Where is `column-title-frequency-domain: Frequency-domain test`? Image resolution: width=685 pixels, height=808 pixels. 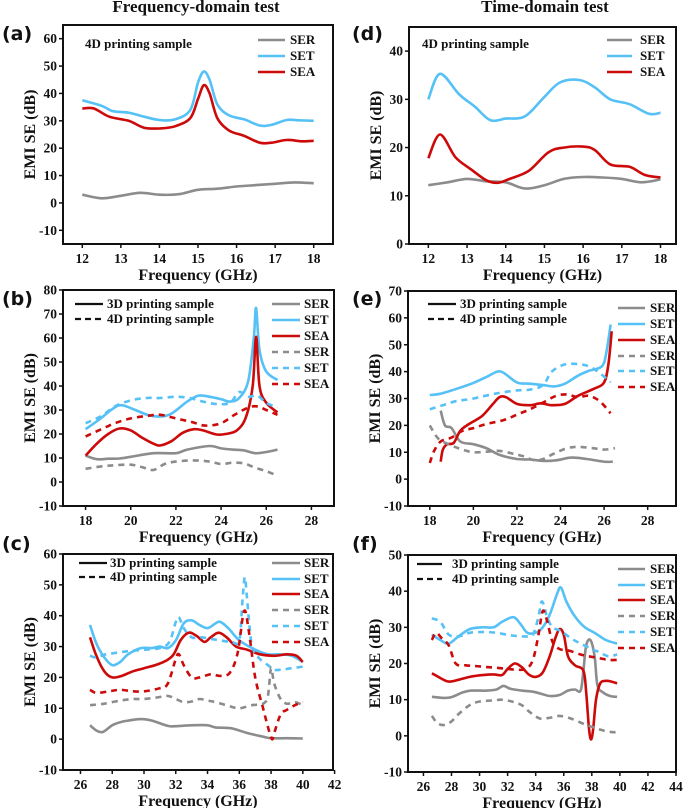
column-title-frequency-domain: Frequency-domain test is located at coordinates (196, 8).